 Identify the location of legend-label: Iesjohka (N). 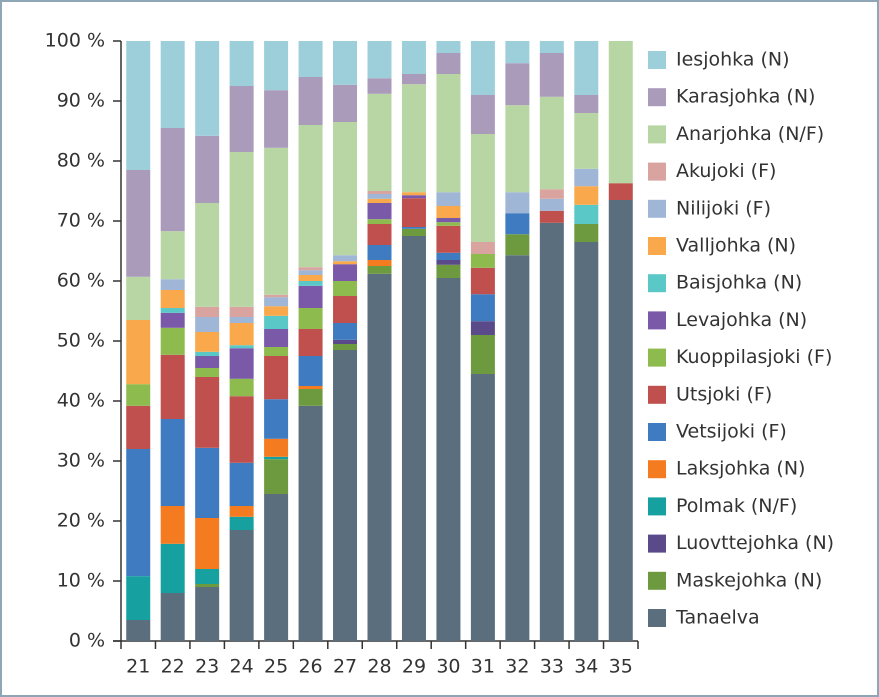
(733, 60).